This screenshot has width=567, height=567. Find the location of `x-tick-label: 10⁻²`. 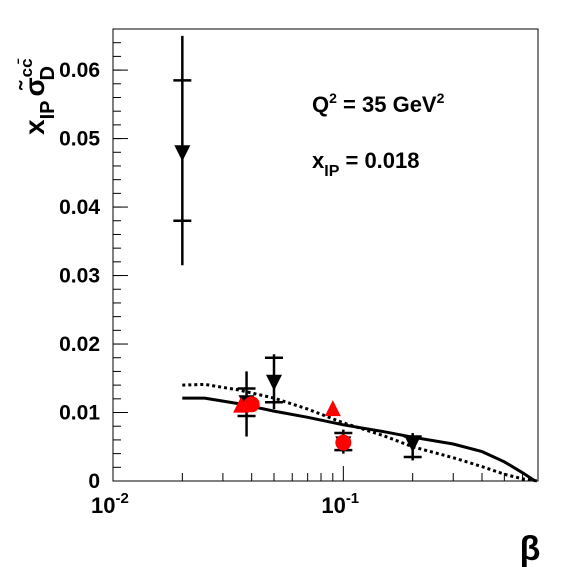

x-tick-label: 10⁻² is located at coordinates (110, 504).